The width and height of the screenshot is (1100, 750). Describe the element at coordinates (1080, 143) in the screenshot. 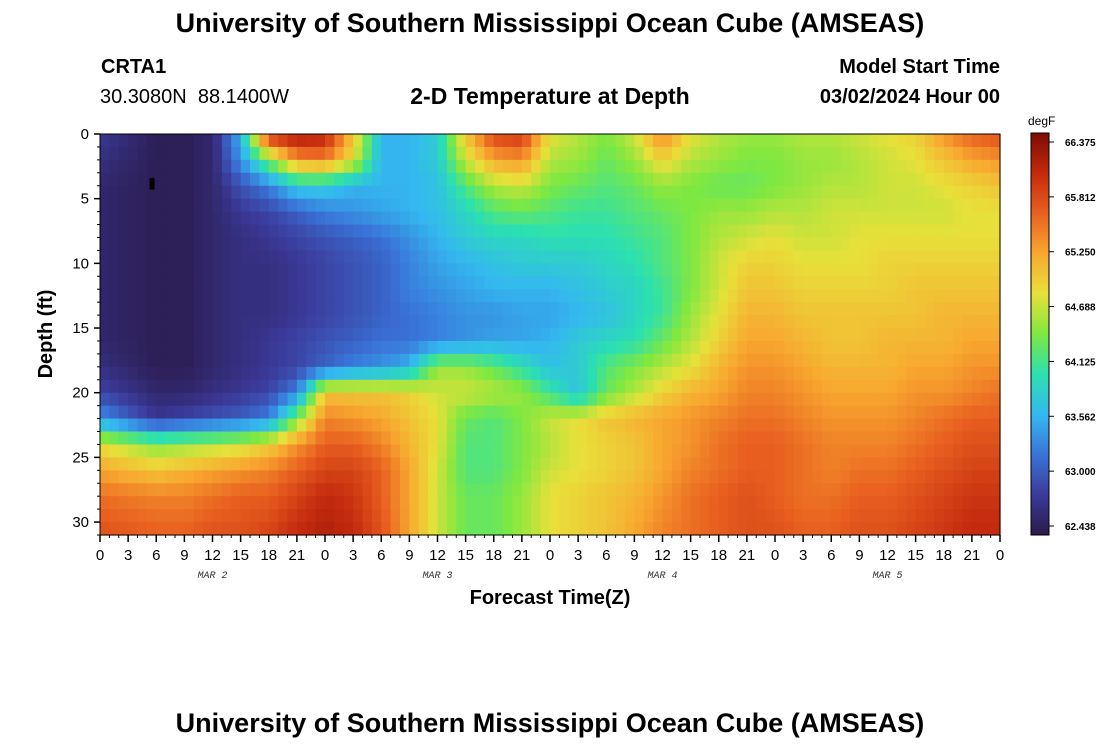

I see `colorbar-tick-label: 66.375` at that location.